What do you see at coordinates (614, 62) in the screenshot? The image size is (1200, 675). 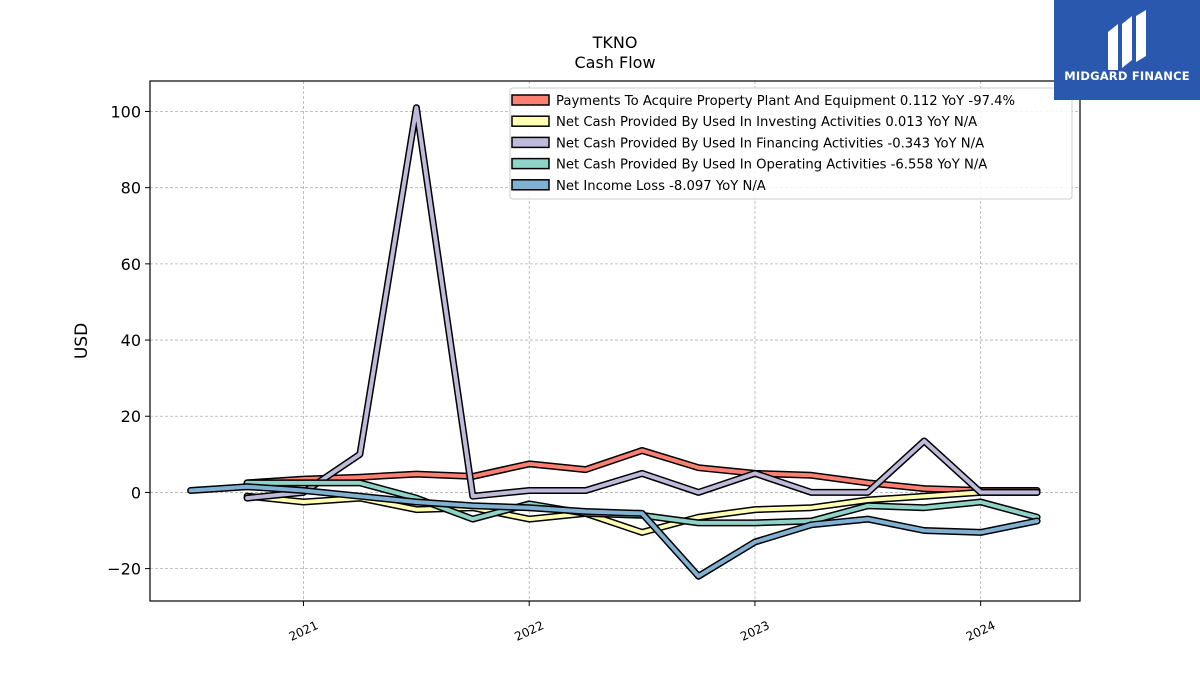 I see `chart-subtitle: Cash Flow` at bounding box center [614, 62].